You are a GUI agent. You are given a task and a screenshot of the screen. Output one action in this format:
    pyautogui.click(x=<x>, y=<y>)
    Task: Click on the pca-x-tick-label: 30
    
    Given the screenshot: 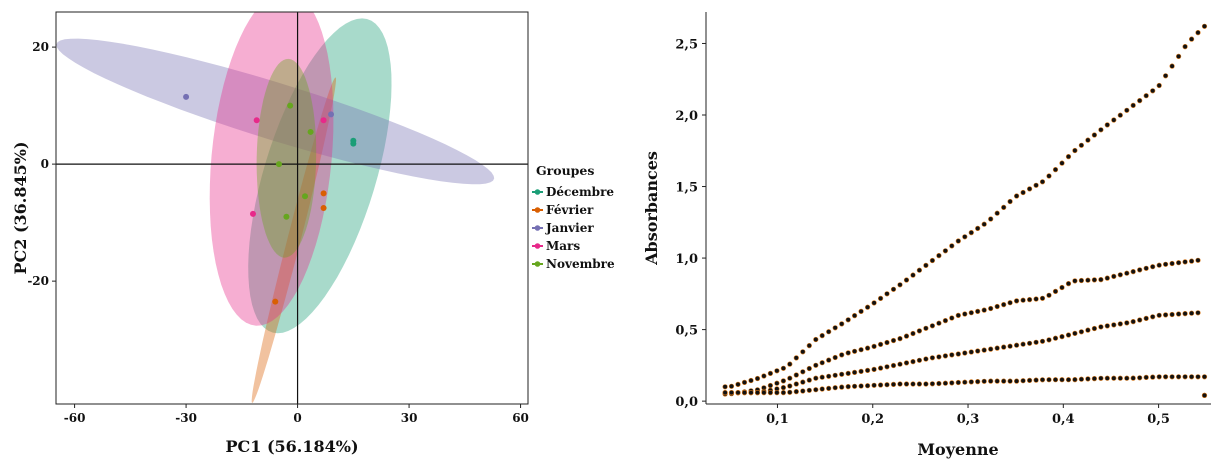 What is the action you would take?
    pyautogui.click(x=409, y=418)
    